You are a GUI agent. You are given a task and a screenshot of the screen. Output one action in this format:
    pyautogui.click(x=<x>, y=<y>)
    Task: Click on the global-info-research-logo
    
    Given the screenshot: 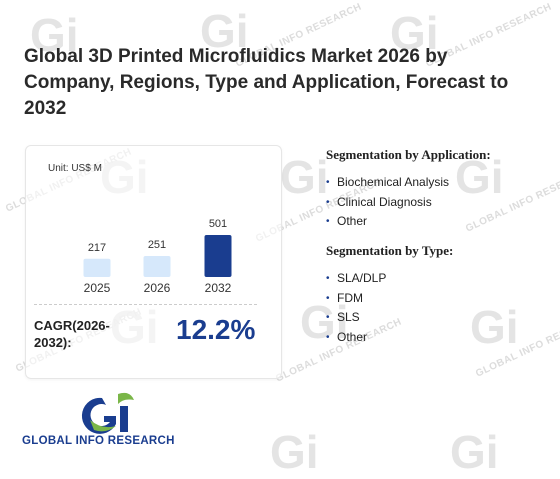 What is the action you would take?
    pyautogui.click(x=107, y=413)
    